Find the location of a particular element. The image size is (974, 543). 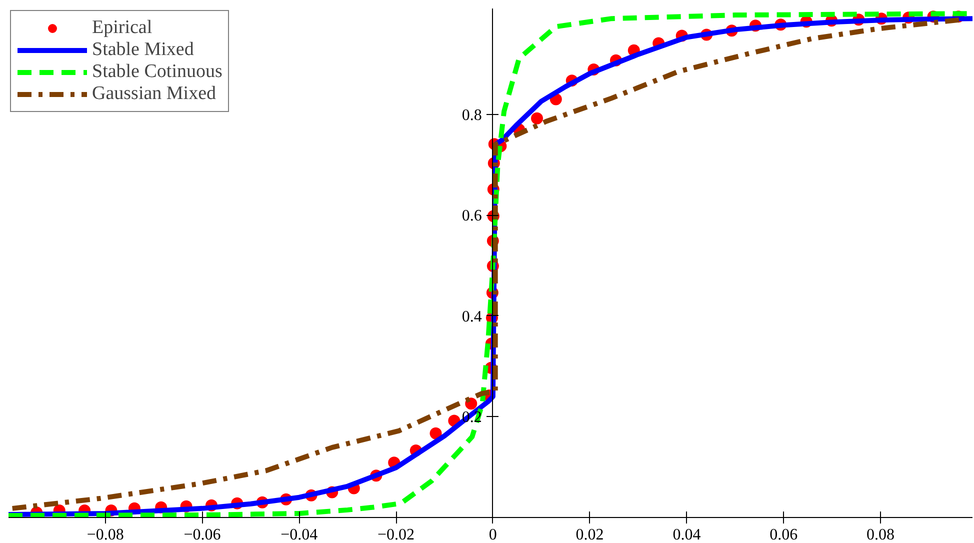

x-tick-label: 0.06 is located at coordinates (784, 534).